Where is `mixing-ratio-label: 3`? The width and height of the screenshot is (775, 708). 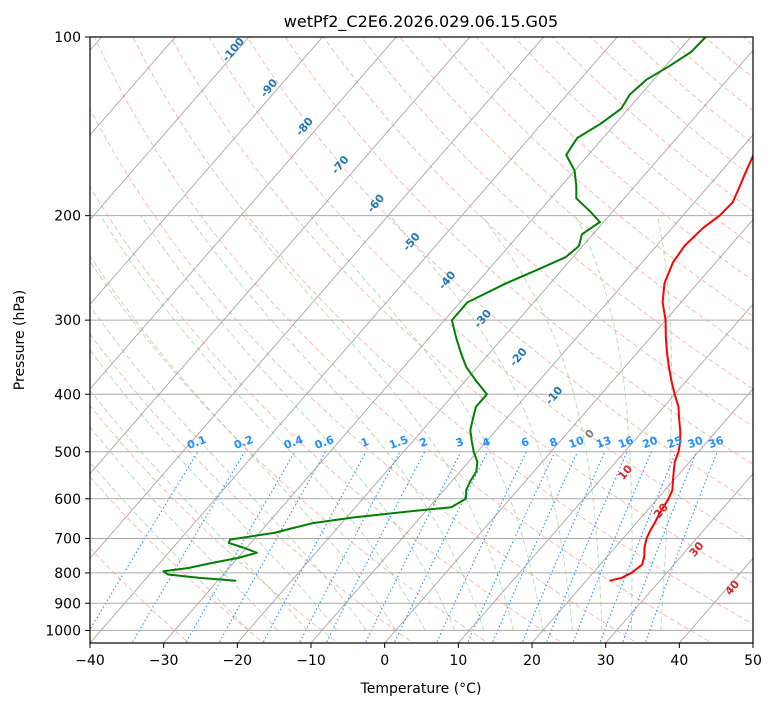 mixing-ratio-label: 3 is located at coordinates (460, 442).